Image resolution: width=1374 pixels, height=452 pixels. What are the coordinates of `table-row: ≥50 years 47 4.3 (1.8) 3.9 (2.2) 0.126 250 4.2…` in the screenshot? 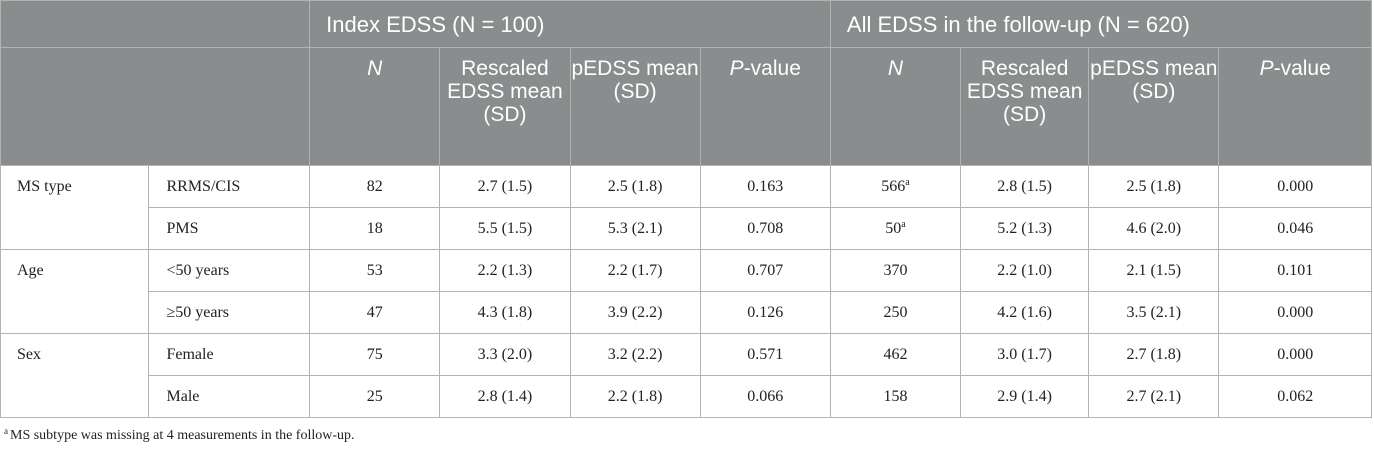 It's located at (686, 312).